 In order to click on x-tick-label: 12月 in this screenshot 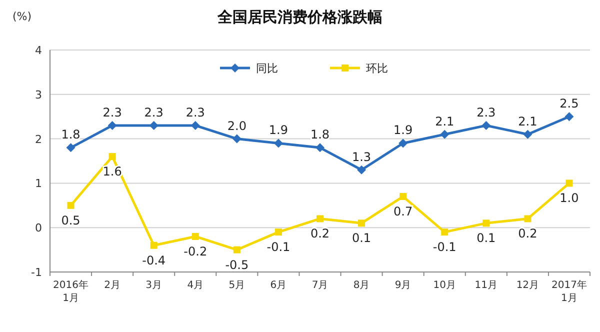, I will do `click(528, 285)`.